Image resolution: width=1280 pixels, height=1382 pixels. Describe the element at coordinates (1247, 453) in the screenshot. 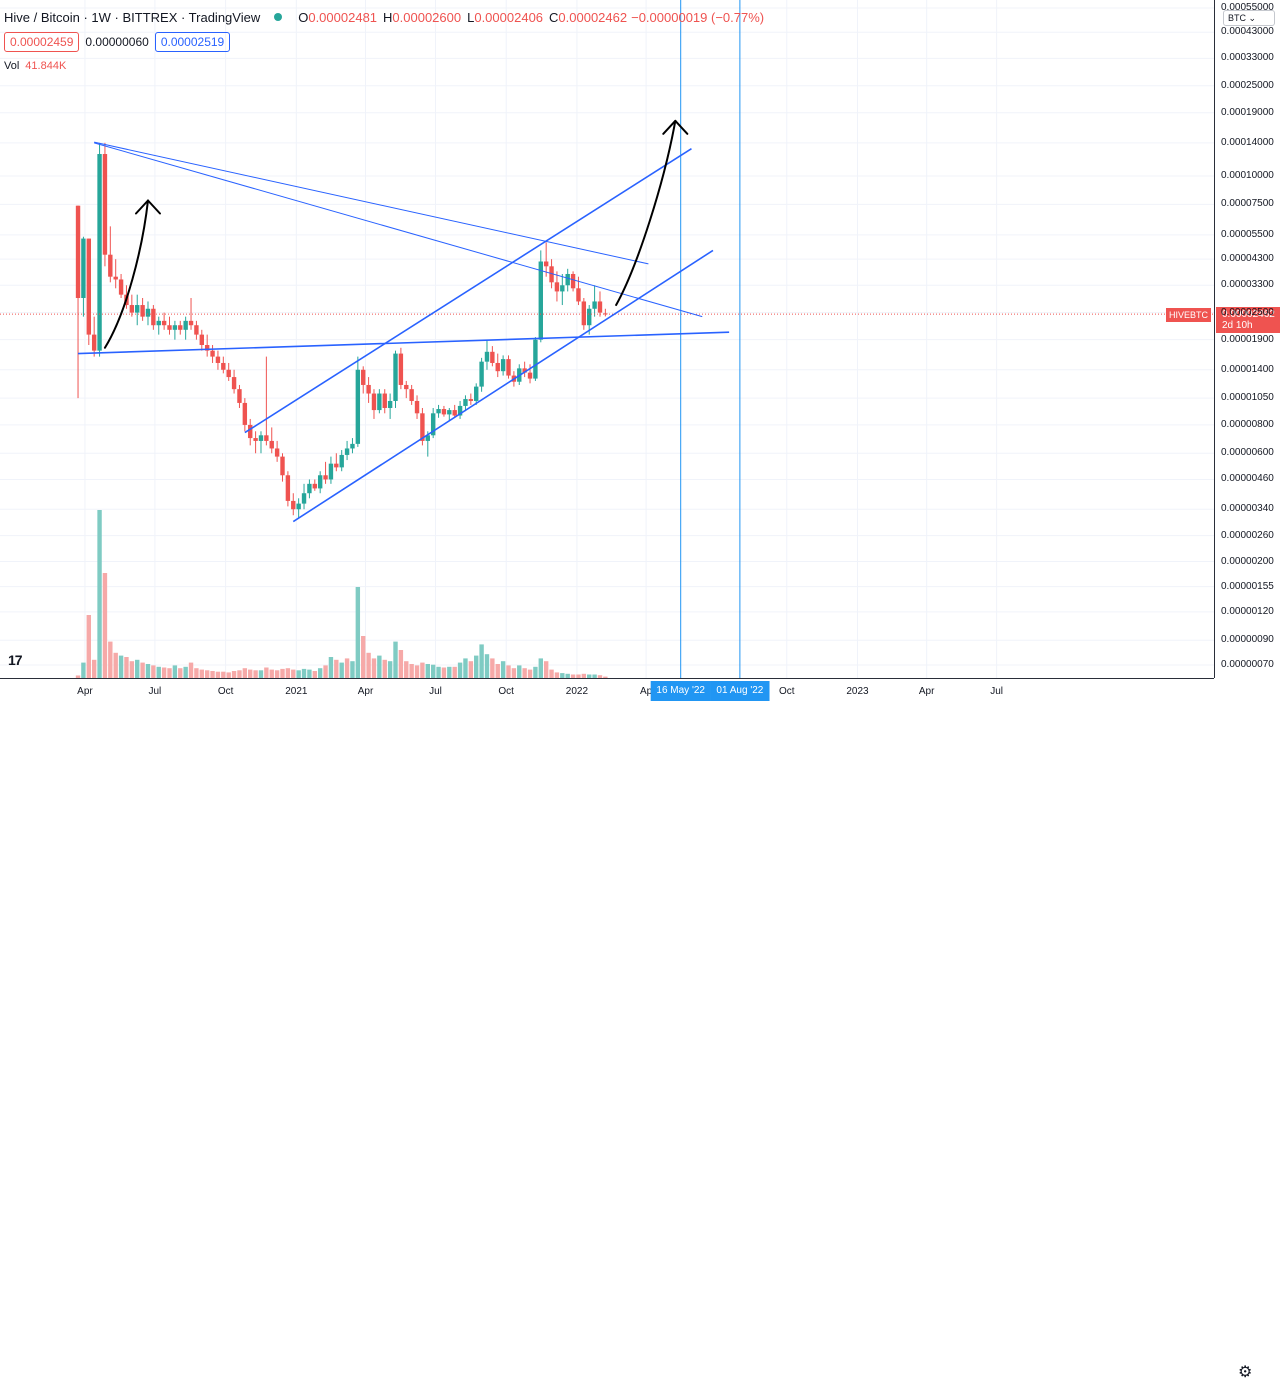

I see `price-tick-label: 0.00000600` at that location.